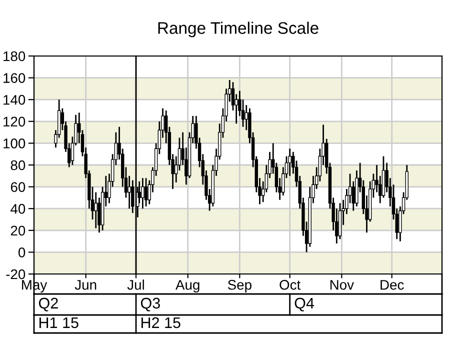 Image resolution: width=460 pixels, height=345 pixels. I want to click on text: H2 15, so click(161, 322).